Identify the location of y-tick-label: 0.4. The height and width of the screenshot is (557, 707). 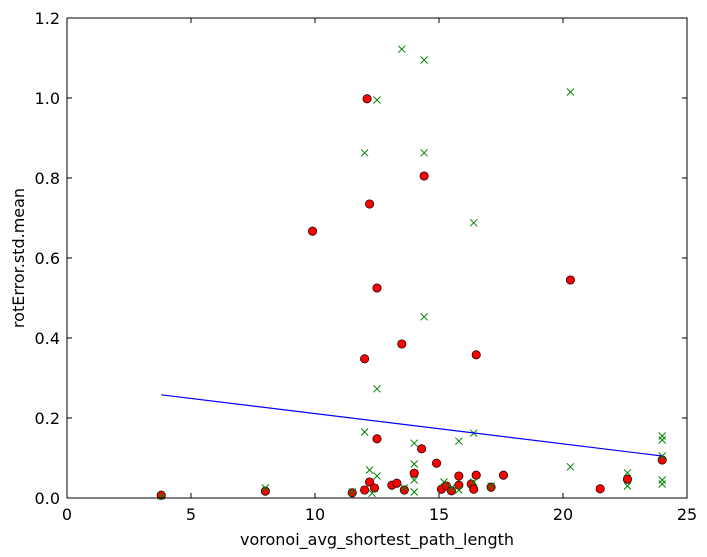
(47, 338).